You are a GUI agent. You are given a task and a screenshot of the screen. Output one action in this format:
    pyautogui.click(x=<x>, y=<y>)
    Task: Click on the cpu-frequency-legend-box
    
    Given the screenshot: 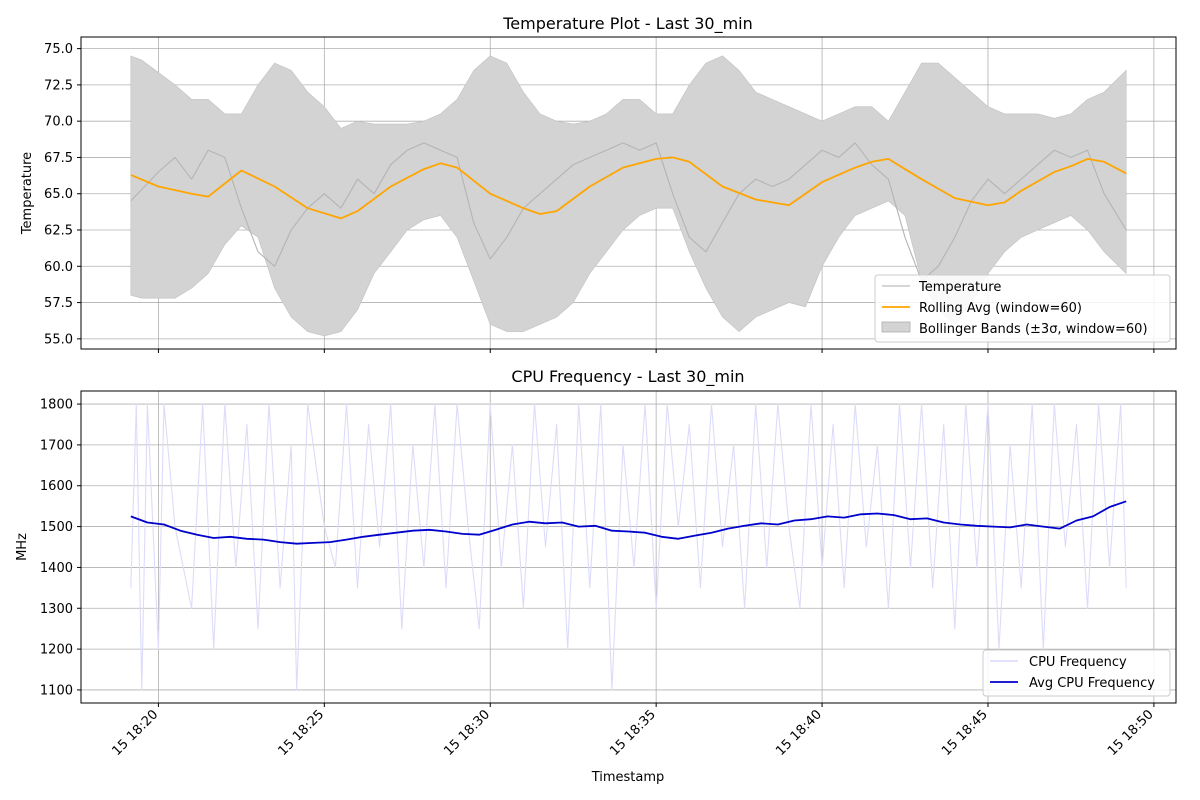 What is the action you would take?
    pyautogui.click(x=1076, y=673)
    